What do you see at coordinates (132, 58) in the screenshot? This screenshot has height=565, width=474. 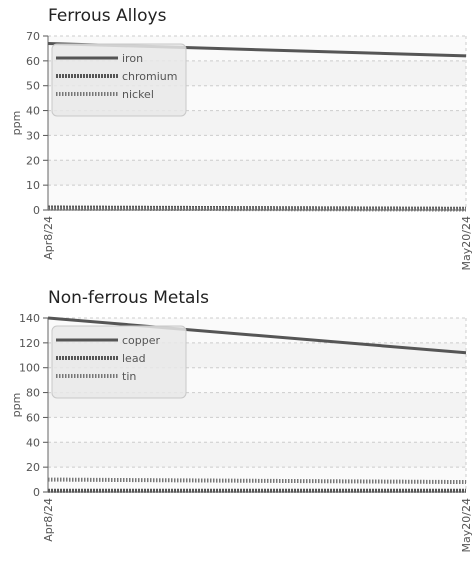 I see `legend-label: iron` at bounding box center [132, 58].